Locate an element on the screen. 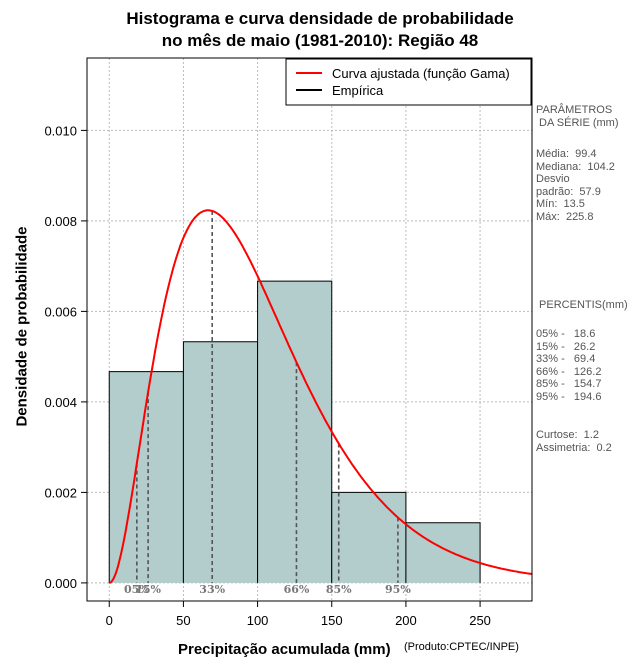 This screenshot has height=660, width=640. x-tick-label: 50 is located at coordinates (183, 620).